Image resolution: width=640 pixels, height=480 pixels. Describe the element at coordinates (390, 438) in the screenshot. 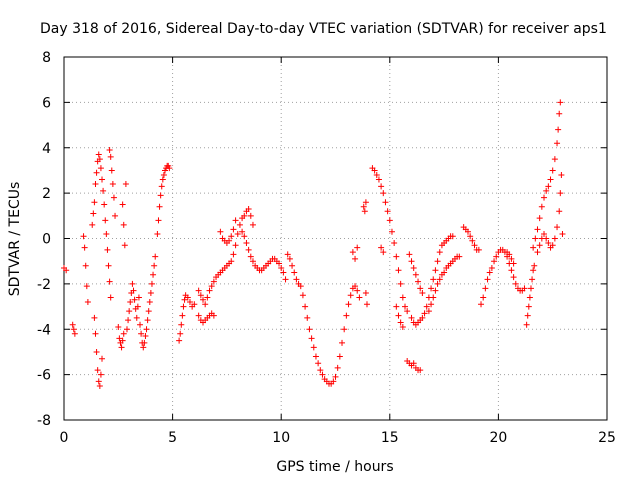

I see `x-tick-label: 15` at that location.